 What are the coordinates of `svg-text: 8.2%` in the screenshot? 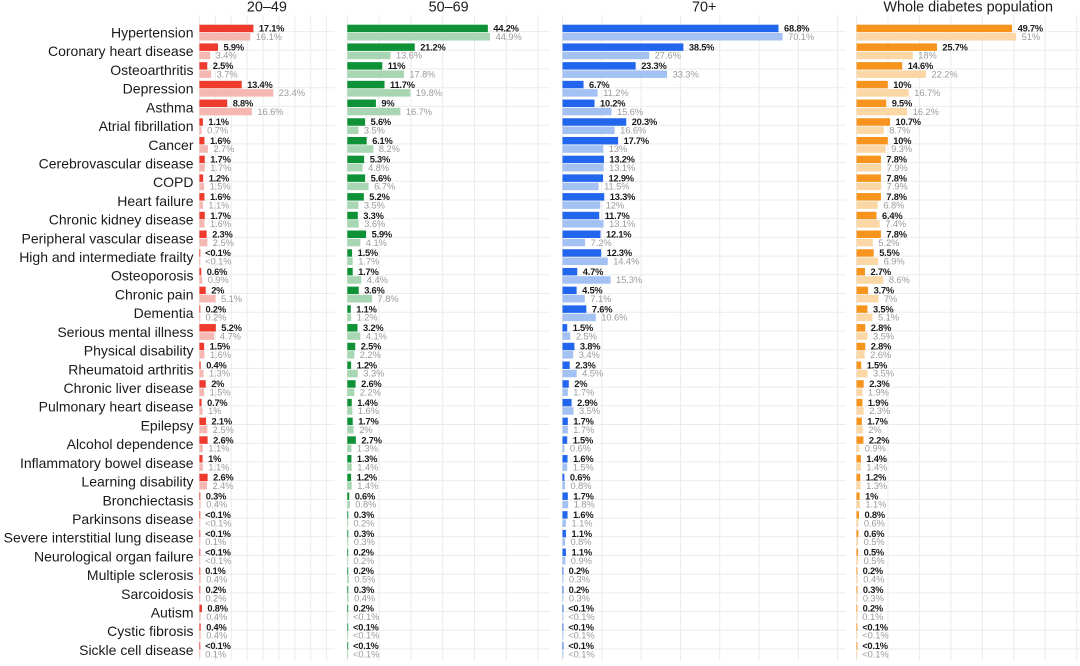 It's located at (389, 149).